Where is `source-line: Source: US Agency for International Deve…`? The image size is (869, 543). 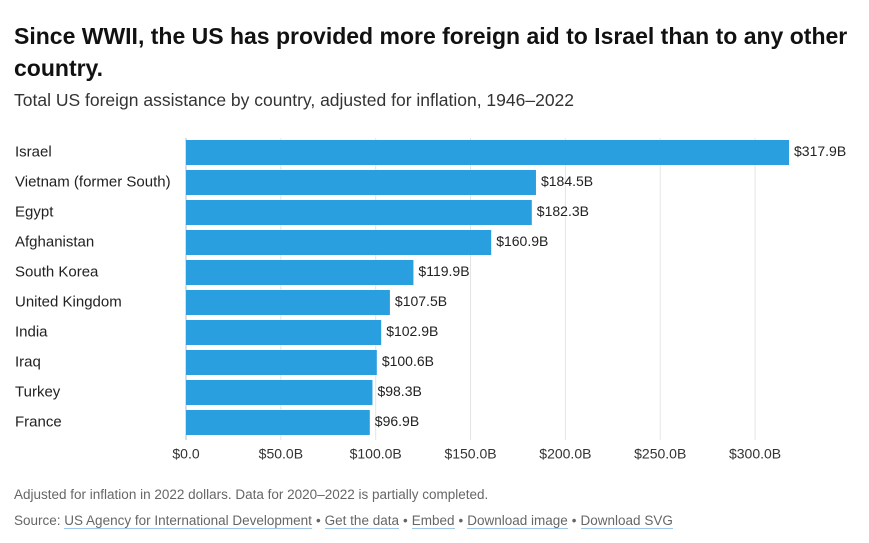
source-line: Source: US Agency for International Deve… is located at coordinates (343, 521).